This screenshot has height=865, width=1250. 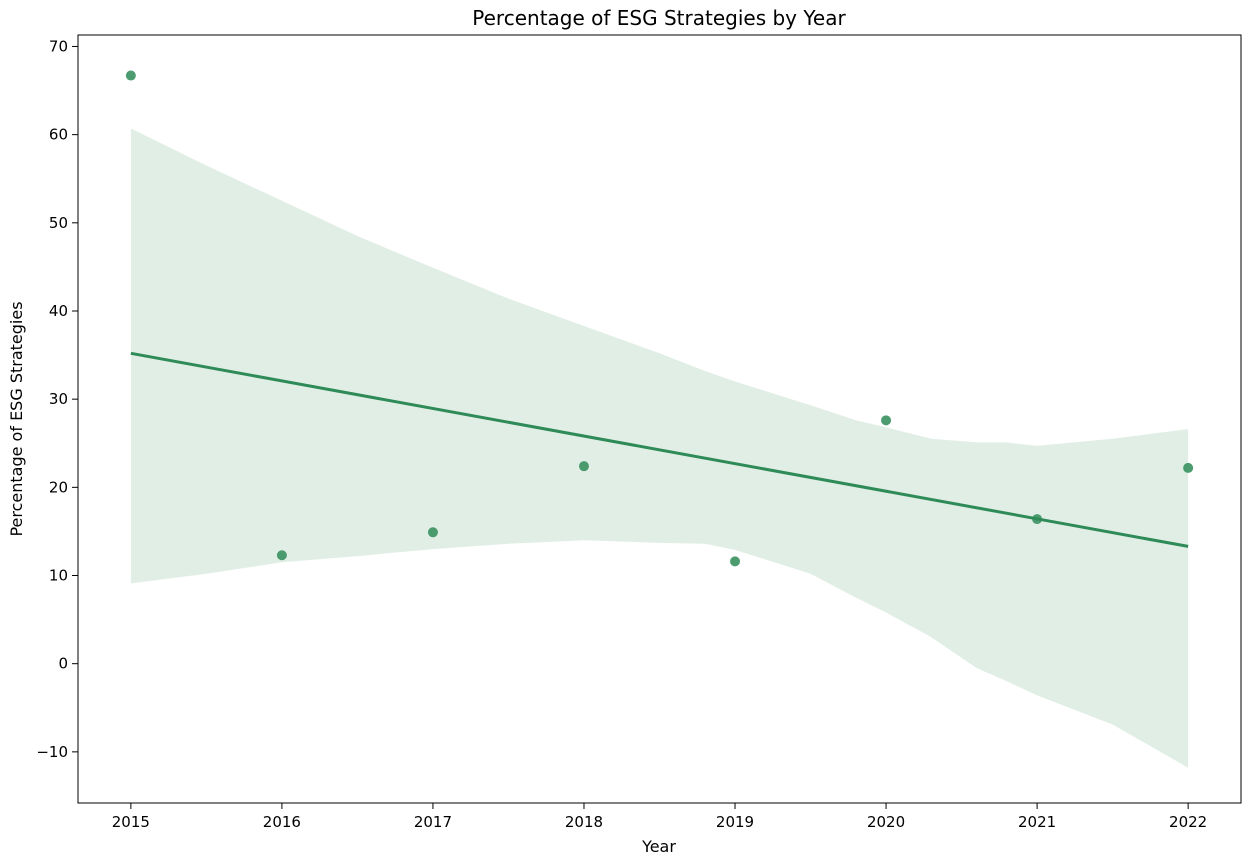 I want to click on x-tick-label: 2016, so click(x=282, y=822).